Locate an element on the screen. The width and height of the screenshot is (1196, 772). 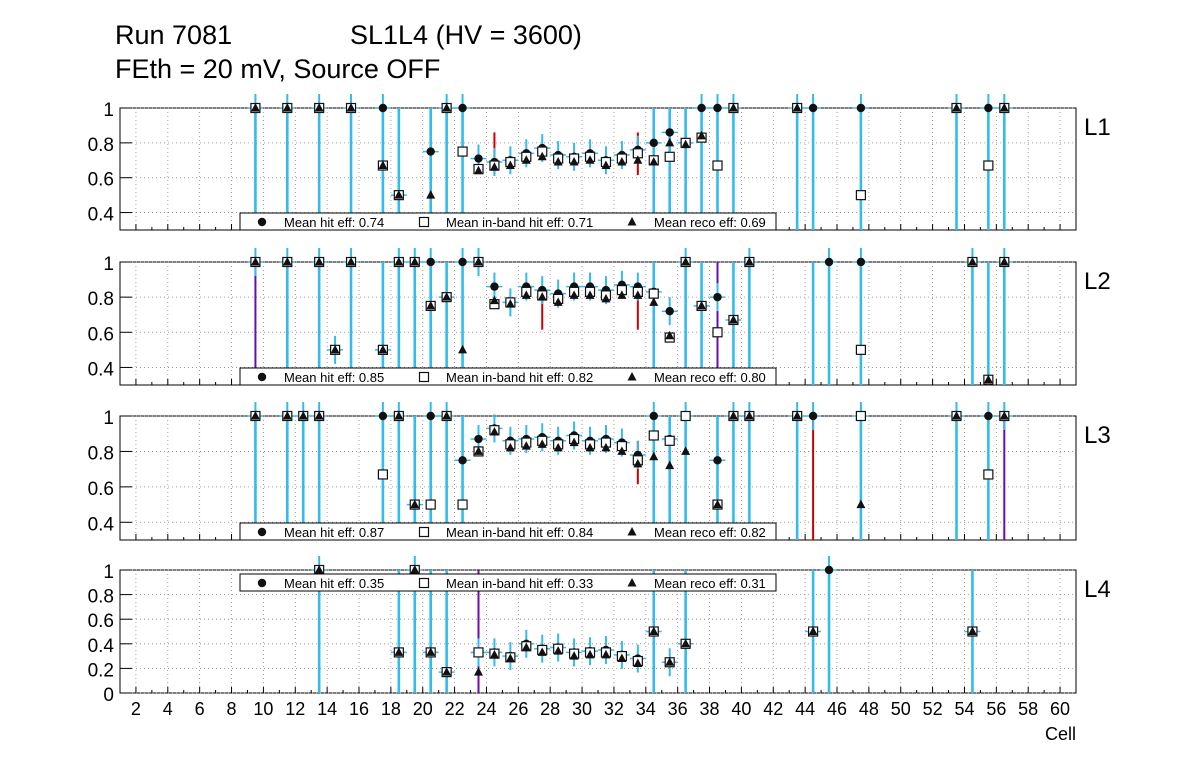
x-tick-label: 28 is located at coordinates (550, 709).